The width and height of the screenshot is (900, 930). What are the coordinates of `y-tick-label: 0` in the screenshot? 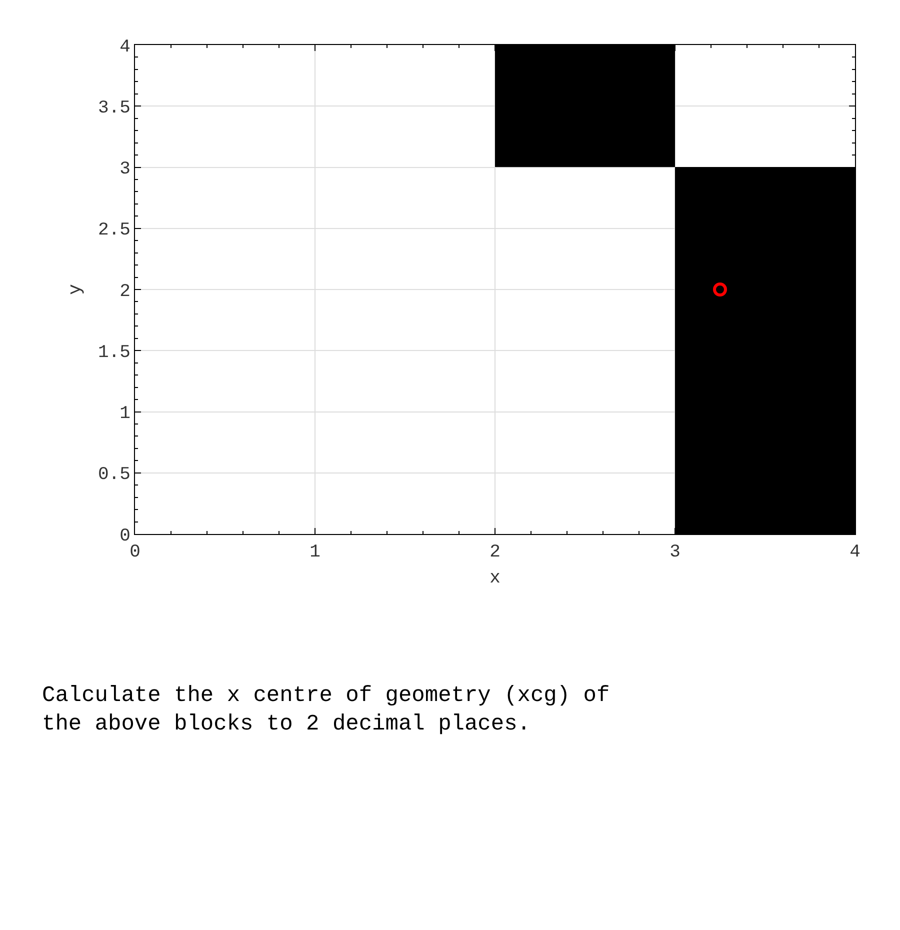 It's located at (125, 536).